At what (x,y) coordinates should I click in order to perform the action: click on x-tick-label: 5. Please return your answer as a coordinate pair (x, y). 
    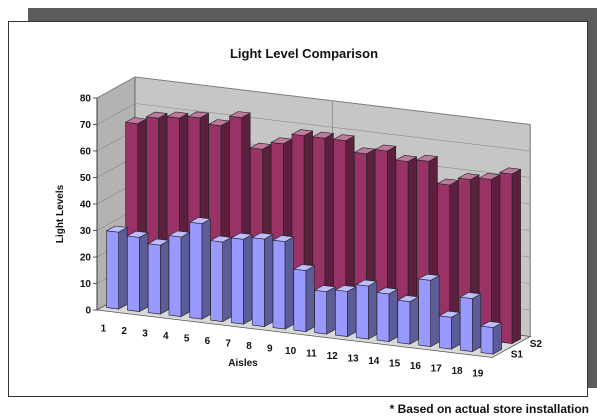
    Looking at the image, I should click on (187, 338).